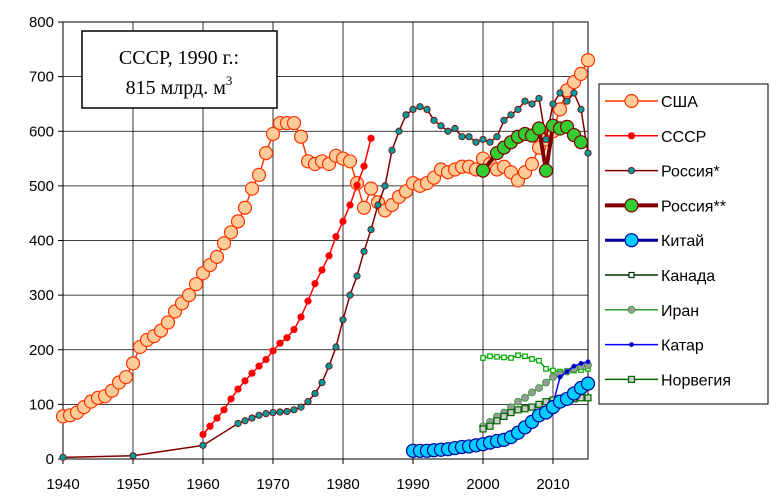 The height and width of the screenshot is (500, 771). I want to click on legend-label: Катар, so click(682, 346).